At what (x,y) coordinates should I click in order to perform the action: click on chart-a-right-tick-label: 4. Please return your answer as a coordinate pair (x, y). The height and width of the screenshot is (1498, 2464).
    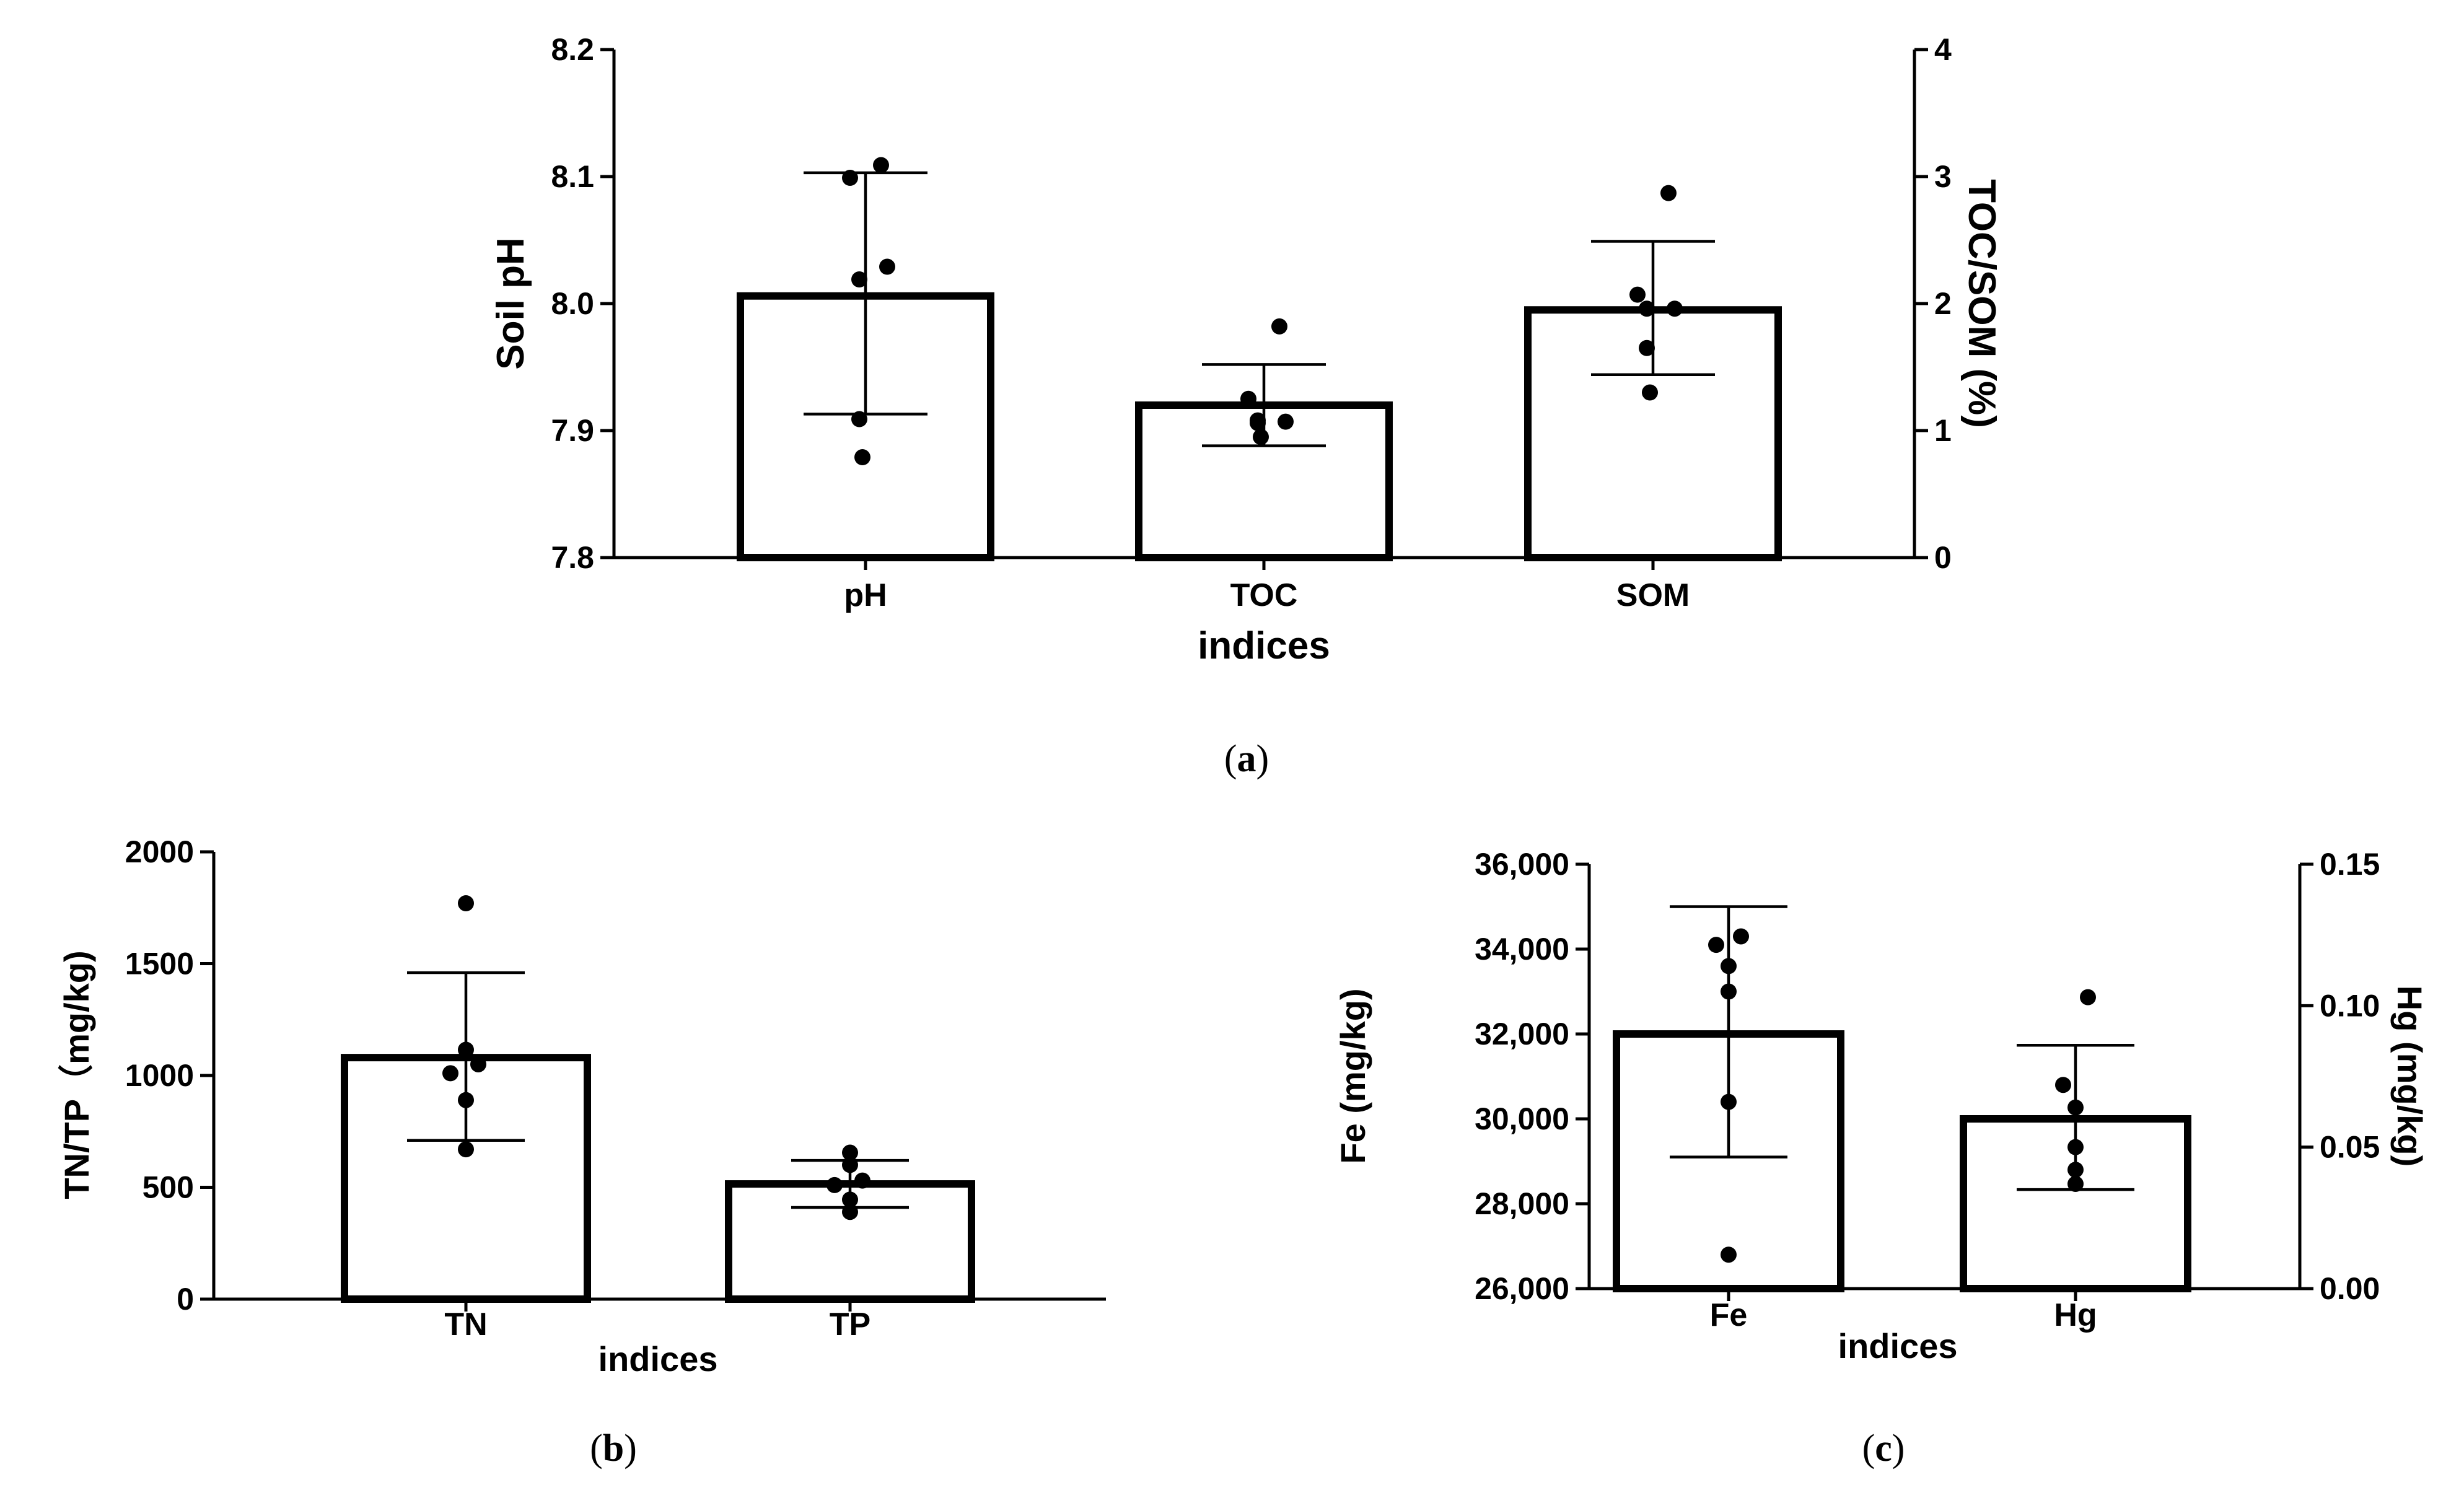
    Looking at the image, I should click on (1943, 49).